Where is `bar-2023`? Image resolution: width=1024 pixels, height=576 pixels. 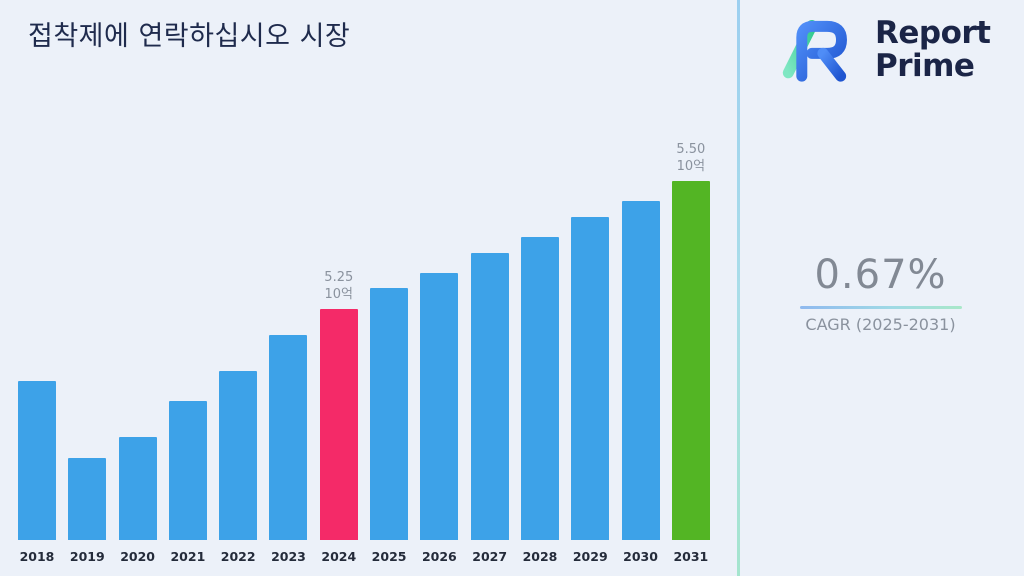
bar-2023 is located at coordinates (288, 437).